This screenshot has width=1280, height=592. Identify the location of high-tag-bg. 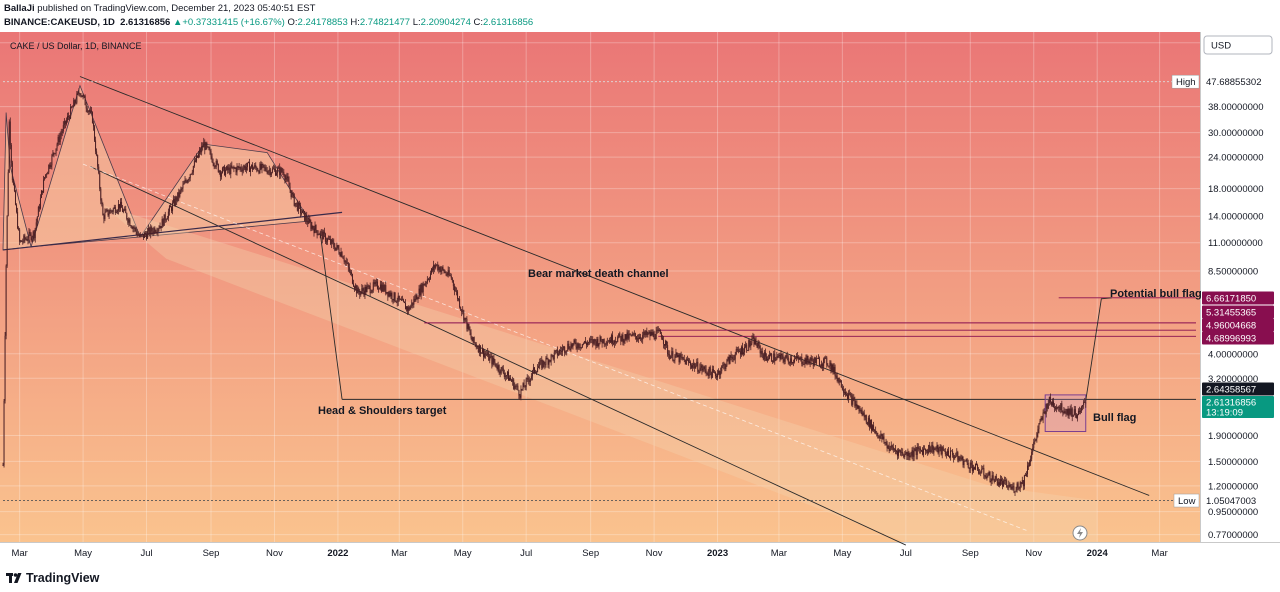
(1185, 81).